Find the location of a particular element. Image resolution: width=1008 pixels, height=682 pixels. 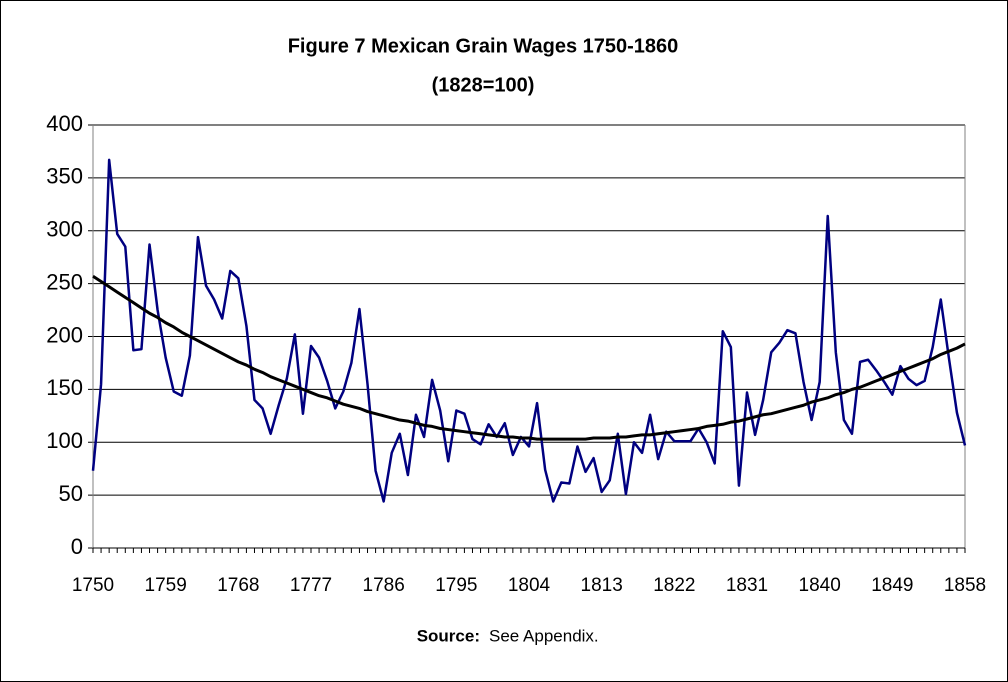

x-tick-label: 1759 is located at coordinates (166, 585).